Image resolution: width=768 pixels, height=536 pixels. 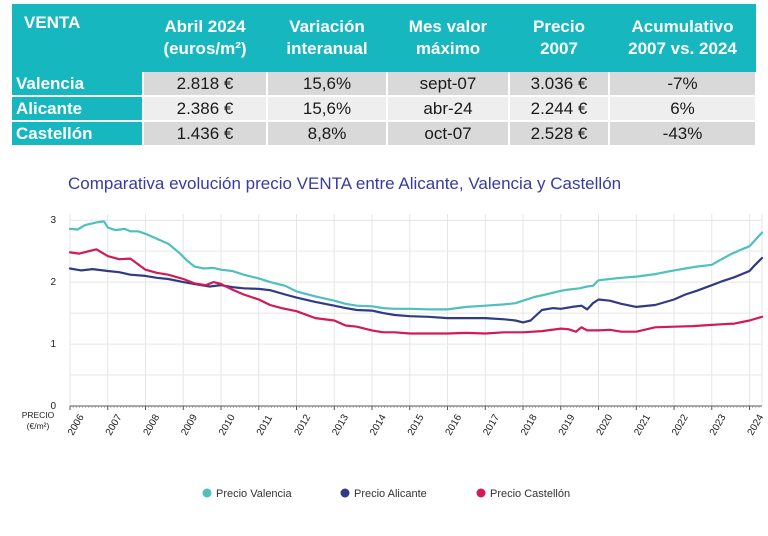 What do you see at coordinates (53, 220) in the screenshot?
I see `y-tick-label: 3` at bounding box center [53, 220].